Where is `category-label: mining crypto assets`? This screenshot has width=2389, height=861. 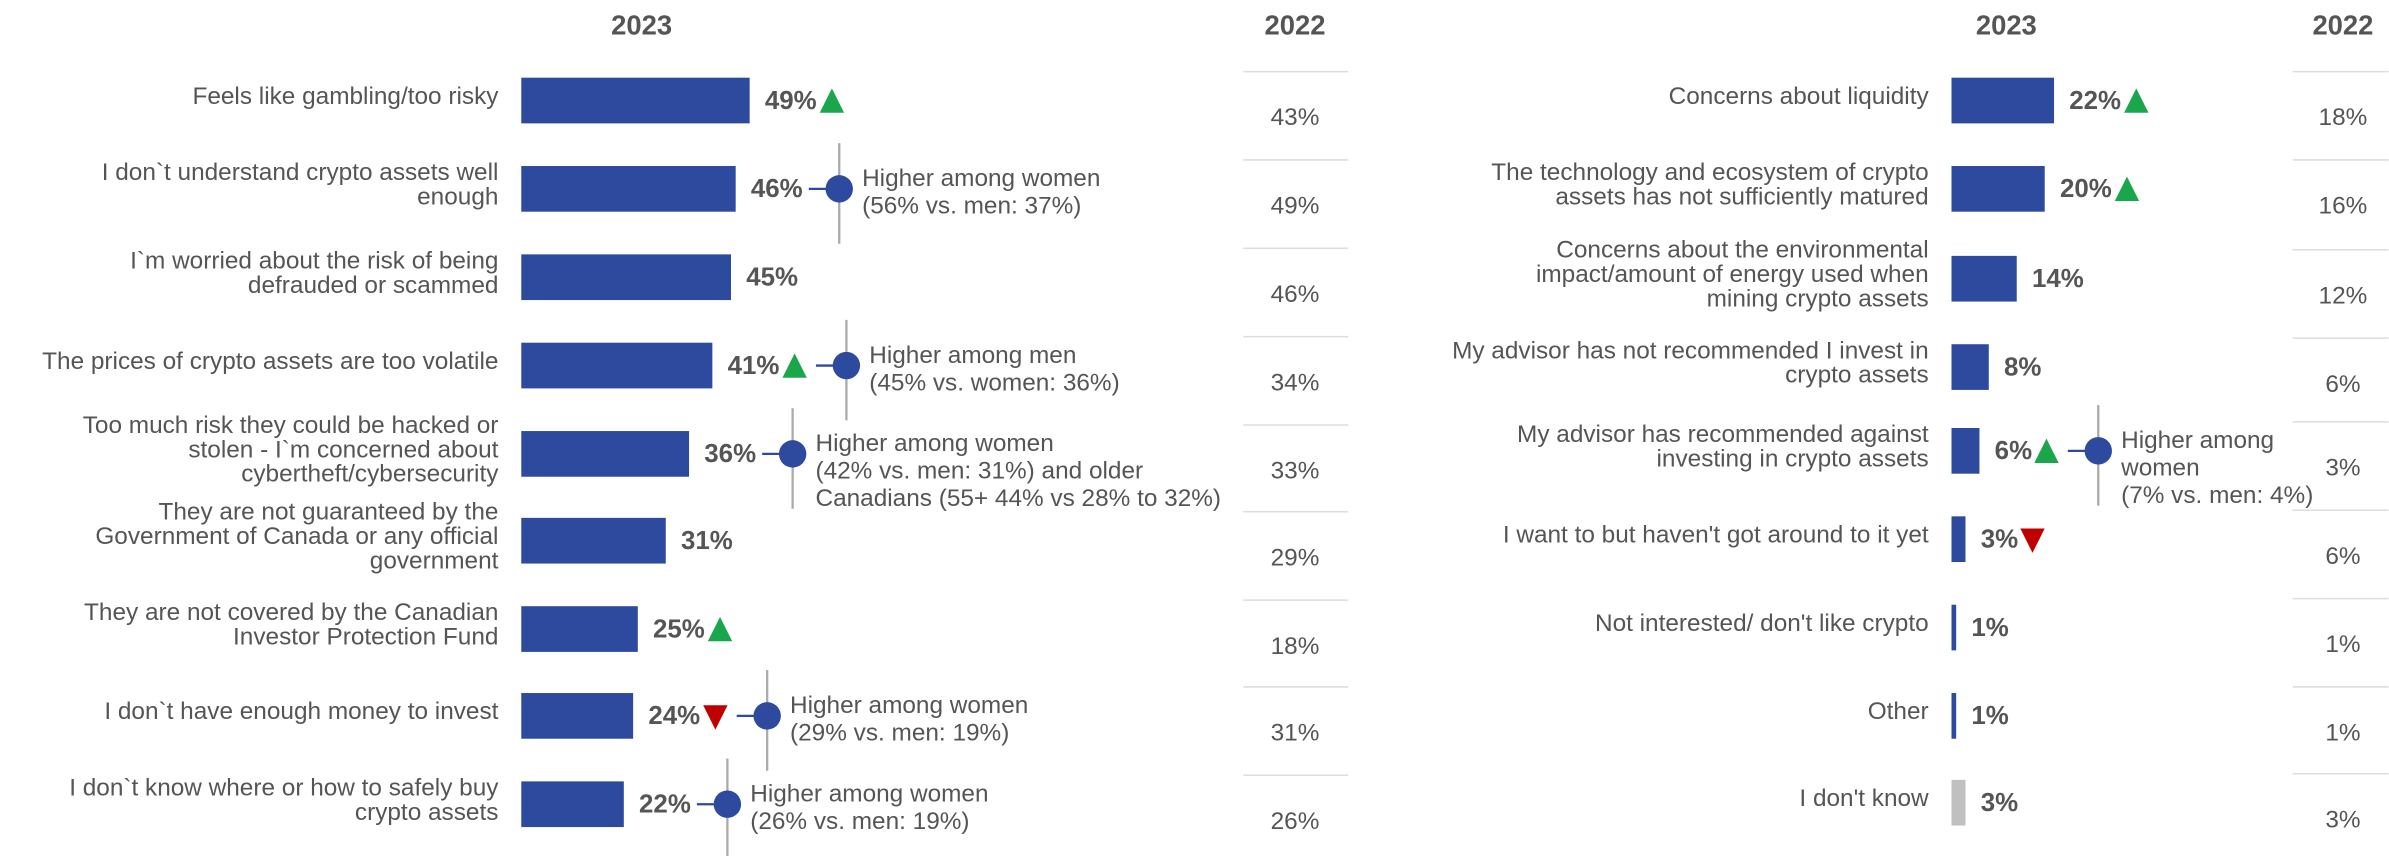
category-label: mining crypto assets is located at coordinates (1818, 298).